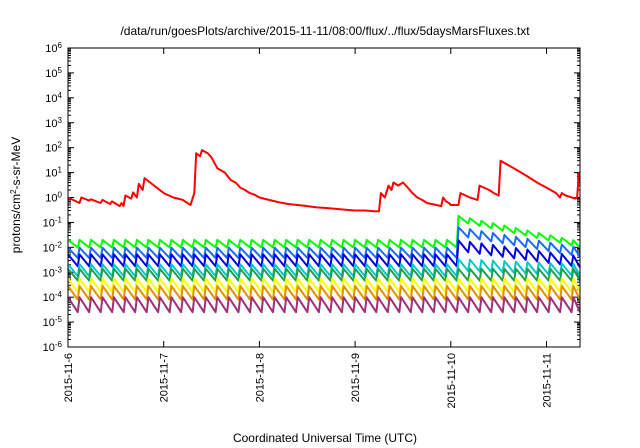 This screenshot has height=448, width=640. I want to click on y-axis-label-sup: 2, so click(13, 191).